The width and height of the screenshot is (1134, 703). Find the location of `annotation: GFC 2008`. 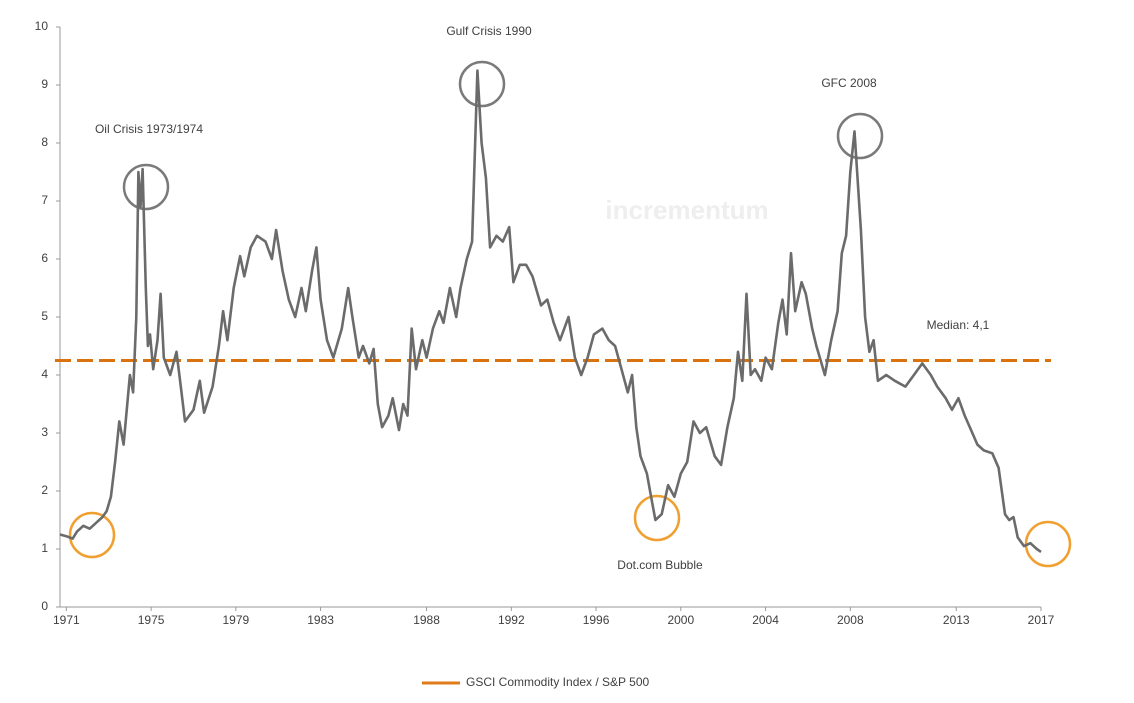

annotation: GFC 2008 is located at coordinates (849, 83).